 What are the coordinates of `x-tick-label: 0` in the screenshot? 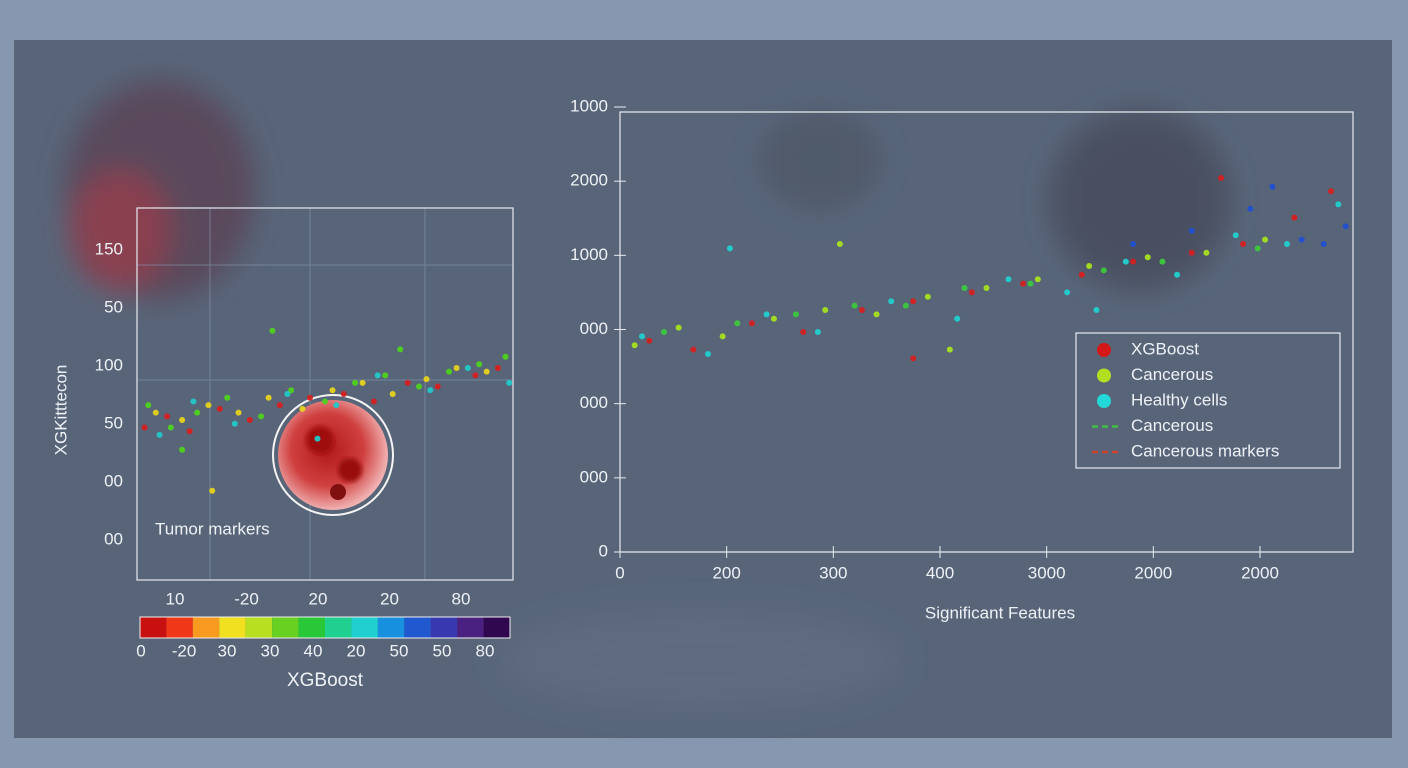 It's located at (619, 572).